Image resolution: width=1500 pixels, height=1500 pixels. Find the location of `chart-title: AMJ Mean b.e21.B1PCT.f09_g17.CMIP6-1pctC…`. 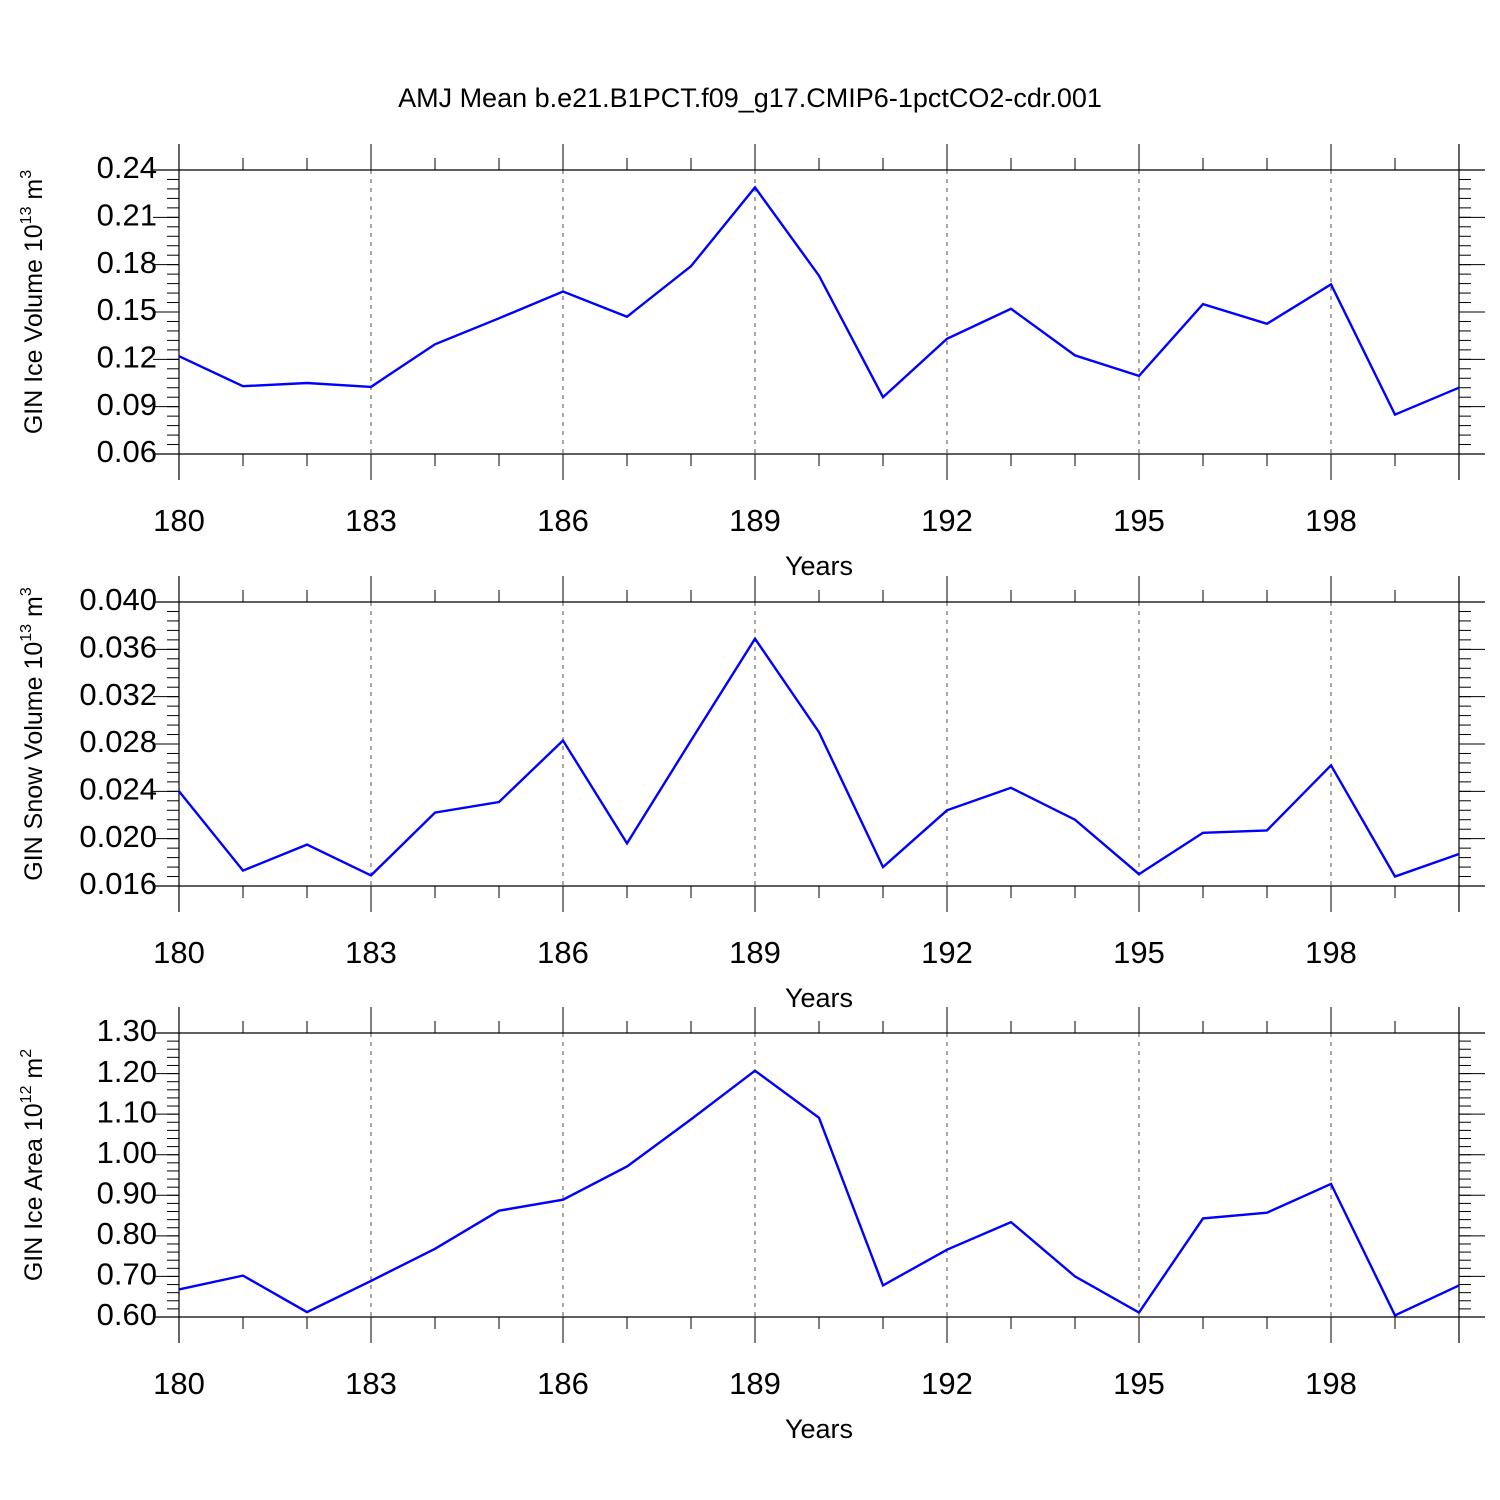

chart-title: AMJ Mean b.e21.B1PCT.f09_g17.CMIP6-1pctC… is located at coordinates (750, 98).